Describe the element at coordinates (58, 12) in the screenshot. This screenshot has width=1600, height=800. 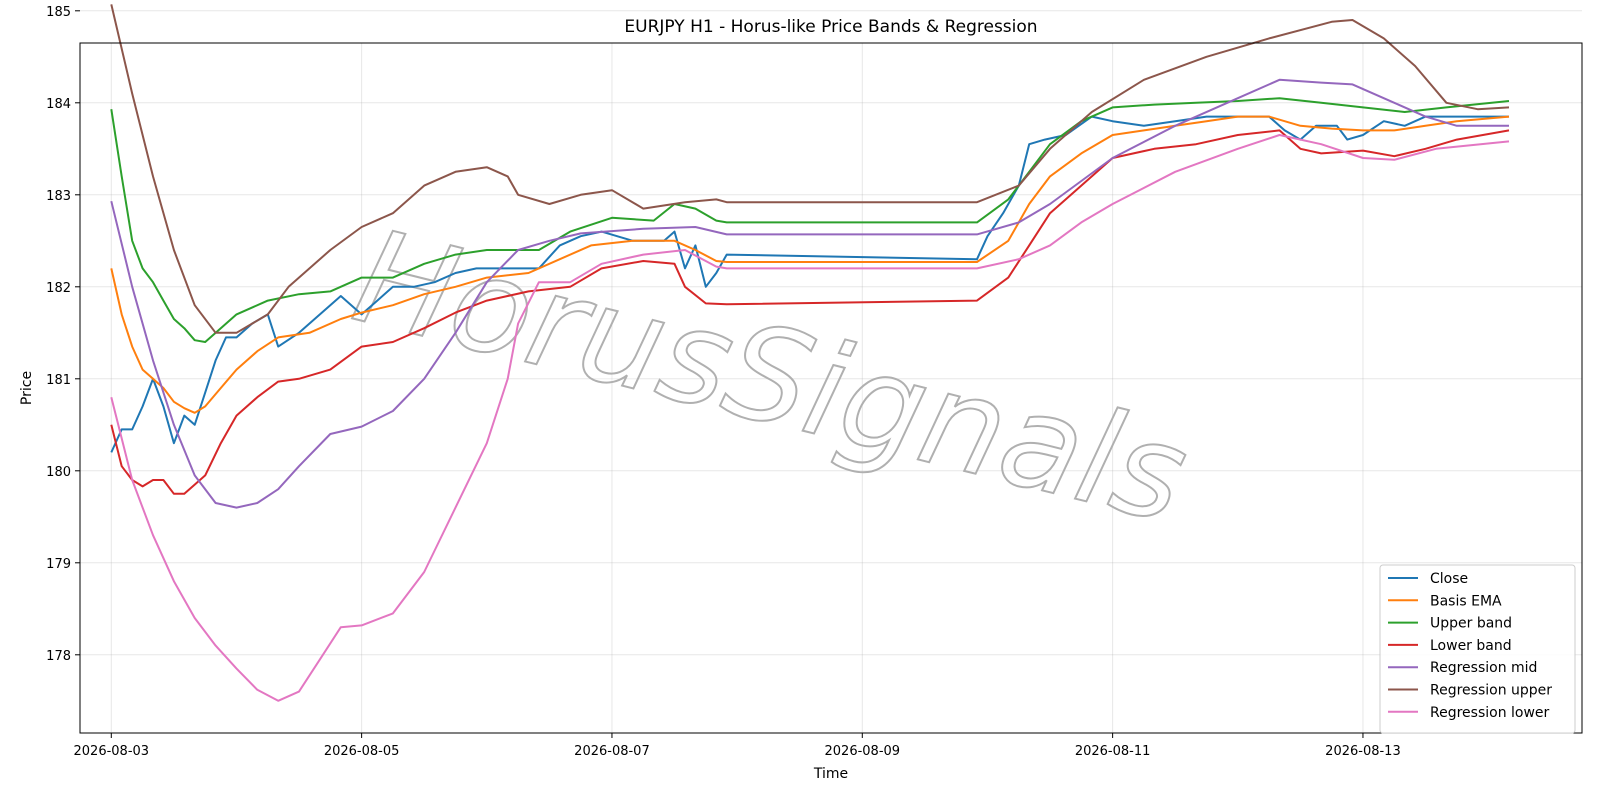
I see `y-tick-label: 185` at that location.